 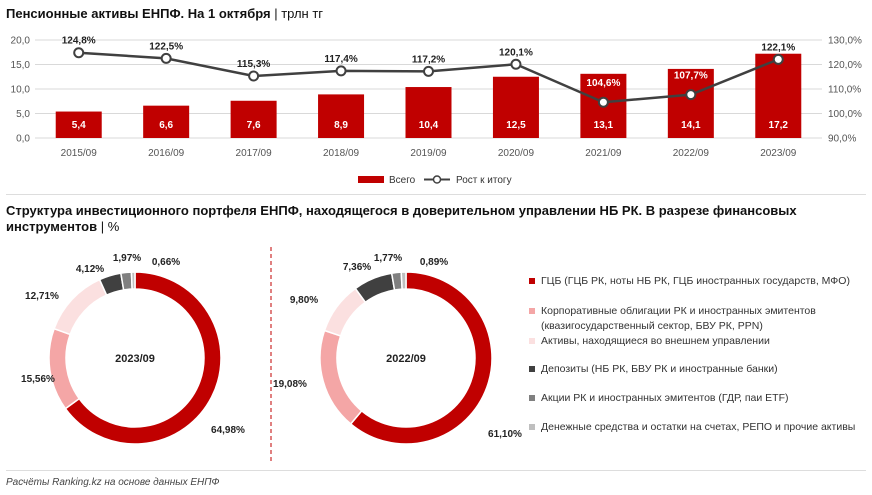 I want to click on x-tick-label: 2022/09, so click(x=691, y=153).